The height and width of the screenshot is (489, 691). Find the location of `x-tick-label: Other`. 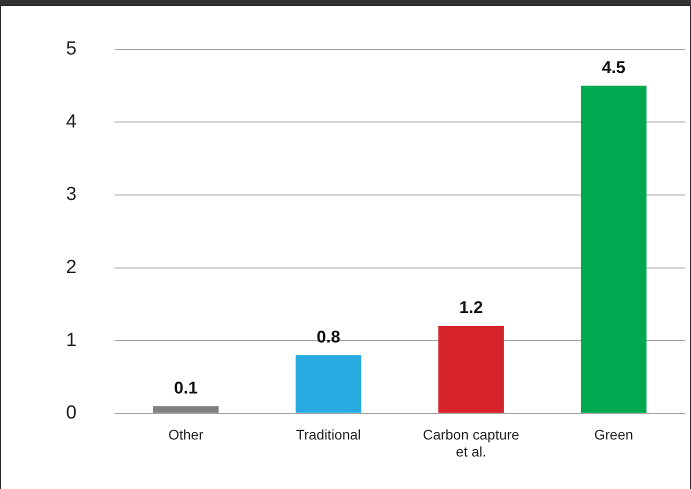

x-tick-label: Other is located at coordinates (186, 434).